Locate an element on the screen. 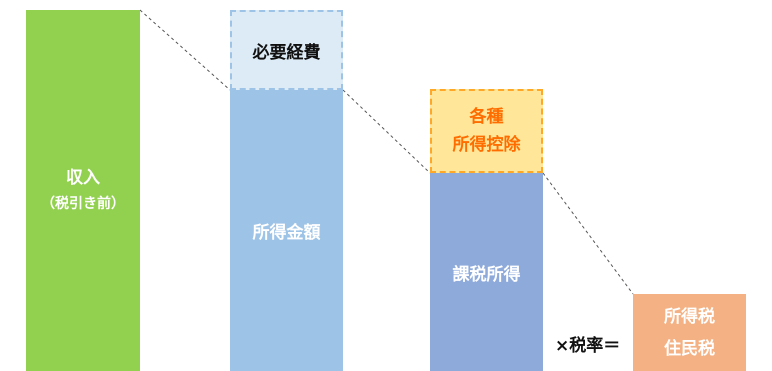 Image resolution: width=772 pixels, height=371 pixels. deduction-label-line2: 所得控除 is located at coordinates (486, 145).